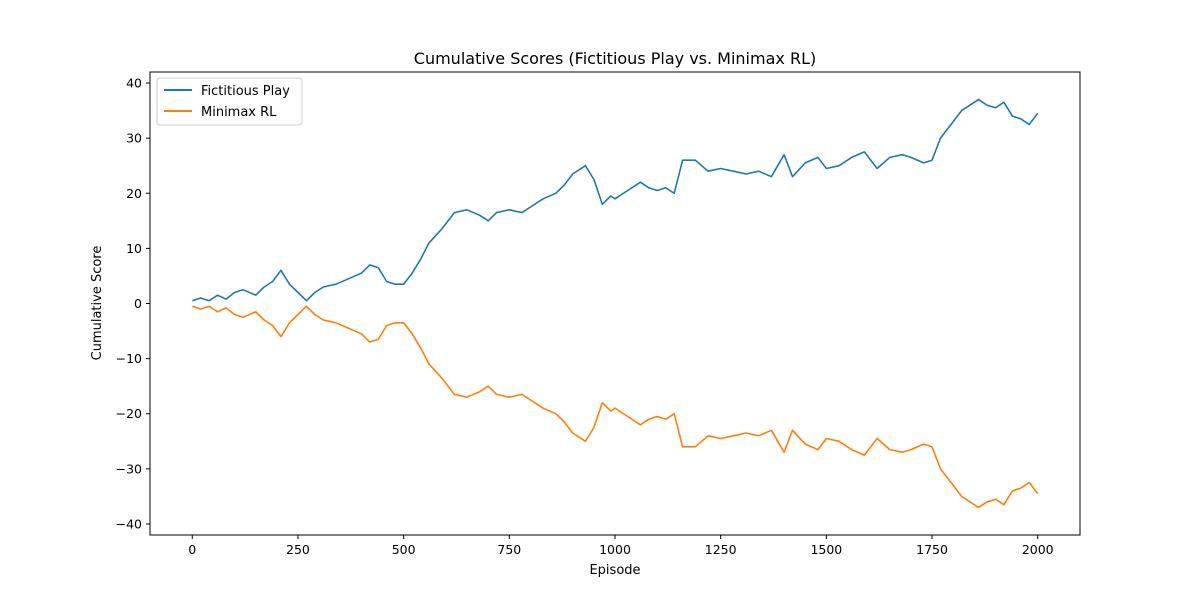 The width and height of the screenshot is (1200, 600). Describe the element at coordinates (129, 523) in the screenshot. I see `y-tick-label: −40` at that location.